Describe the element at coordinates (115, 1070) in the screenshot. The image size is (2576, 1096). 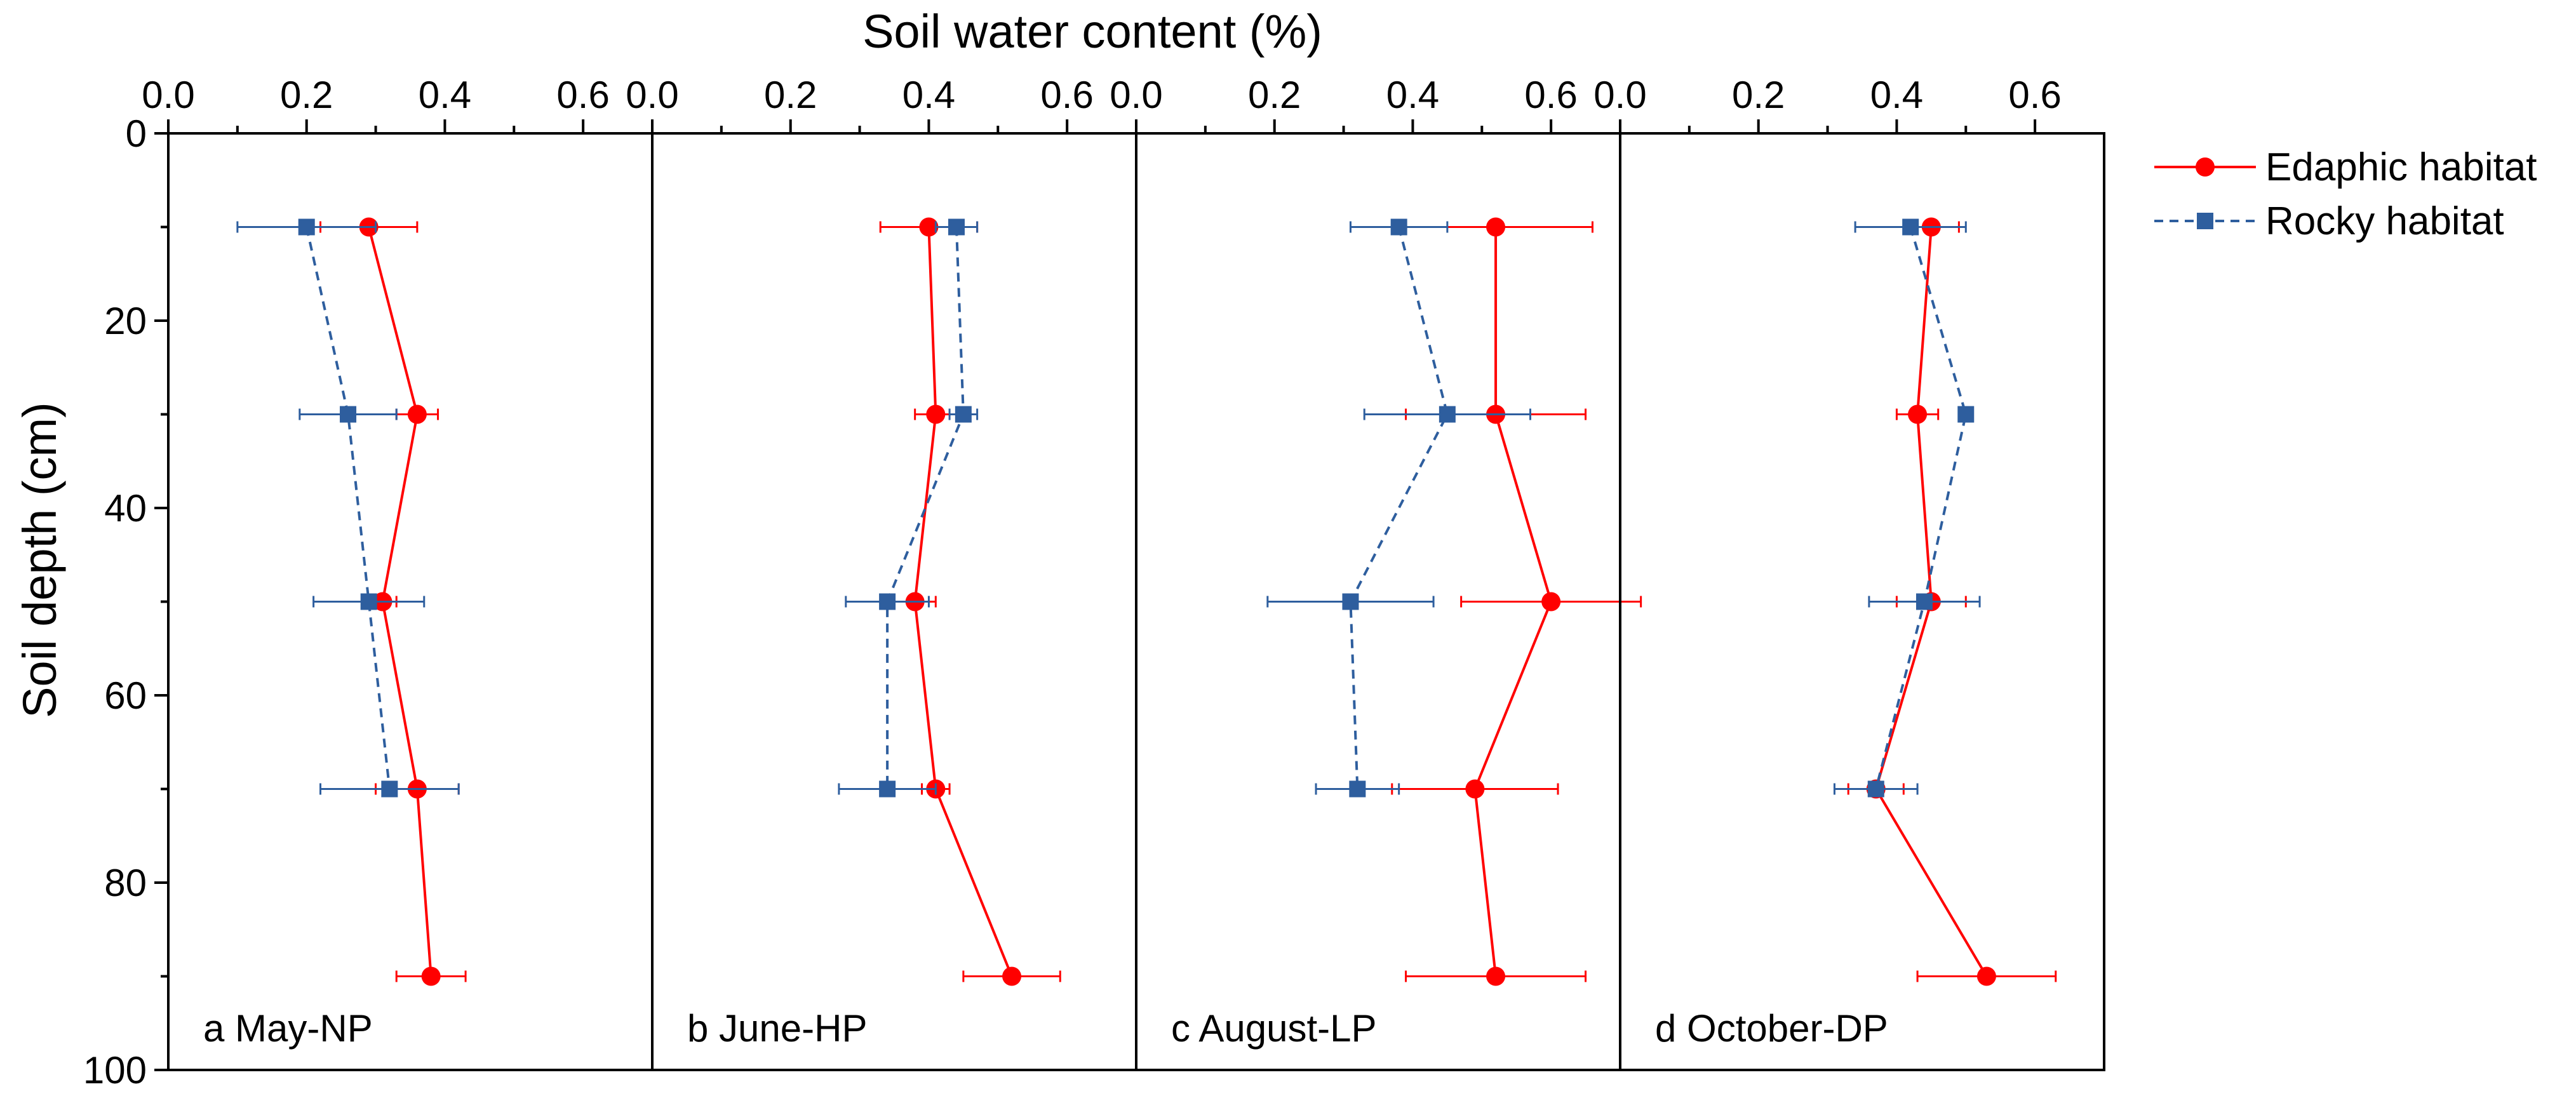
I see `y-tick-label: 100` at that location.